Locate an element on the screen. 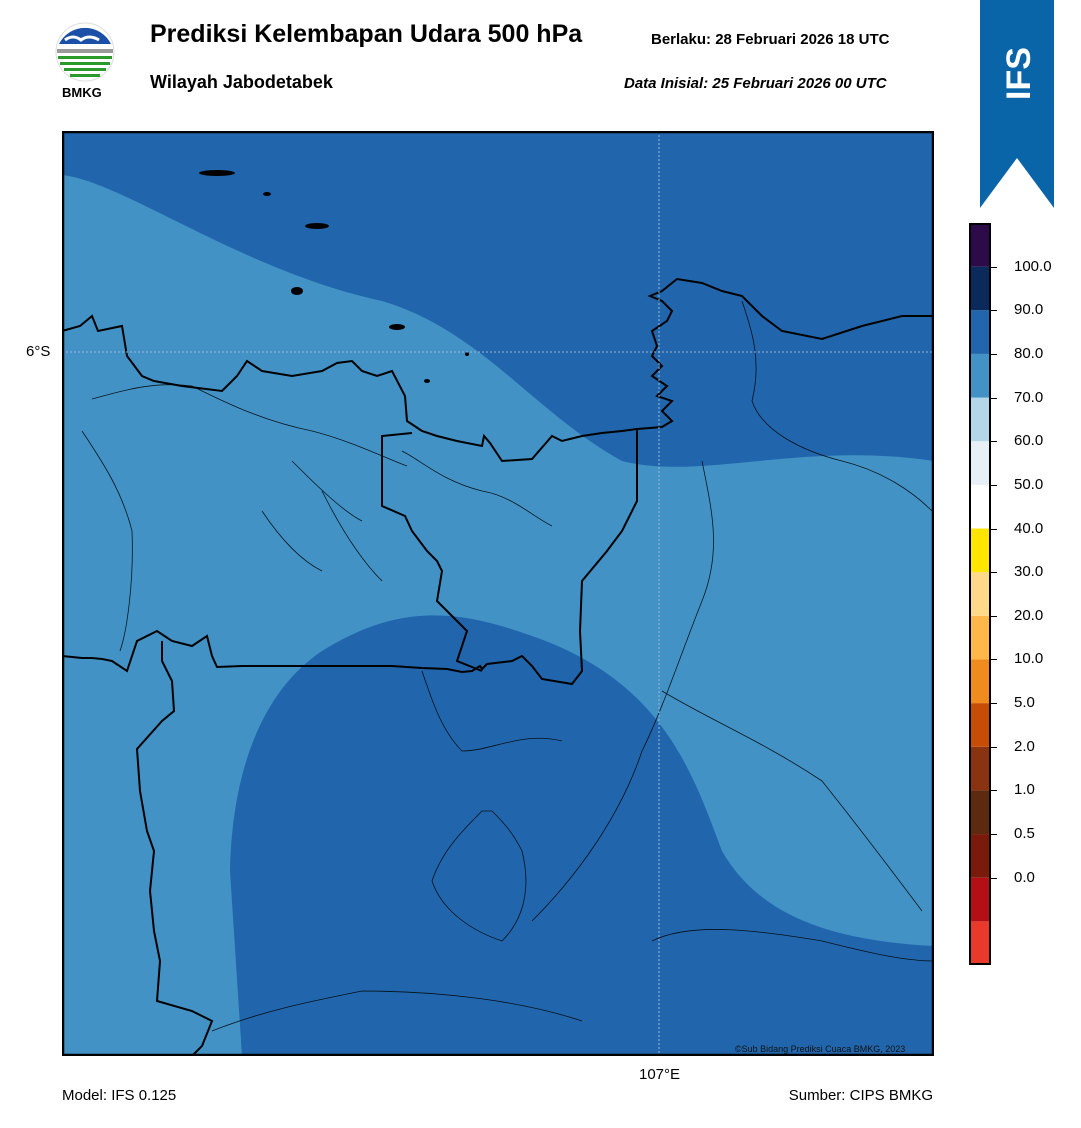  colorbar-tick-label: 60.0 is located at coordinates (1029, 441).